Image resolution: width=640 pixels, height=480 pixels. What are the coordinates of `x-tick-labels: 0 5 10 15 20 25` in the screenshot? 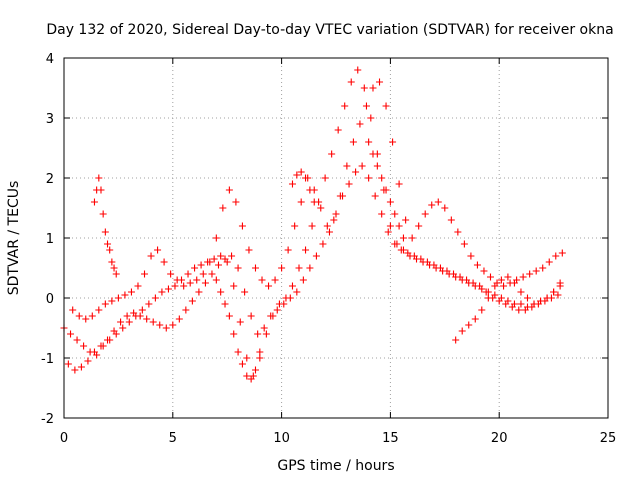 It's located at (338, 438).